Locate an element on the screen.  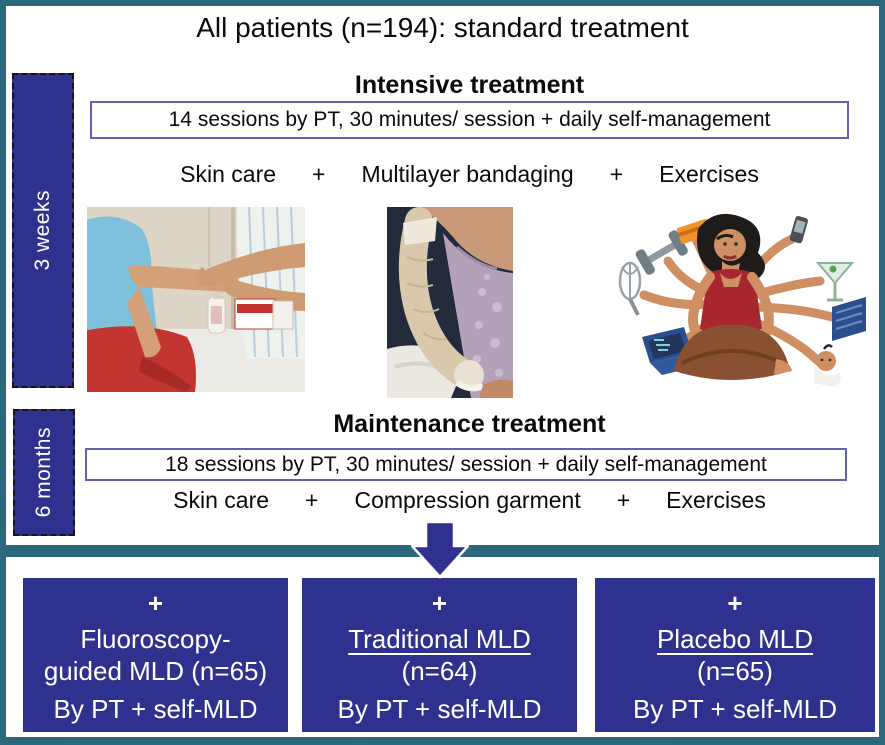
arm-box-placebo-mld: + Placebo MLD (n=65) By PT + self-MLD is located at coordinates (735, 655).